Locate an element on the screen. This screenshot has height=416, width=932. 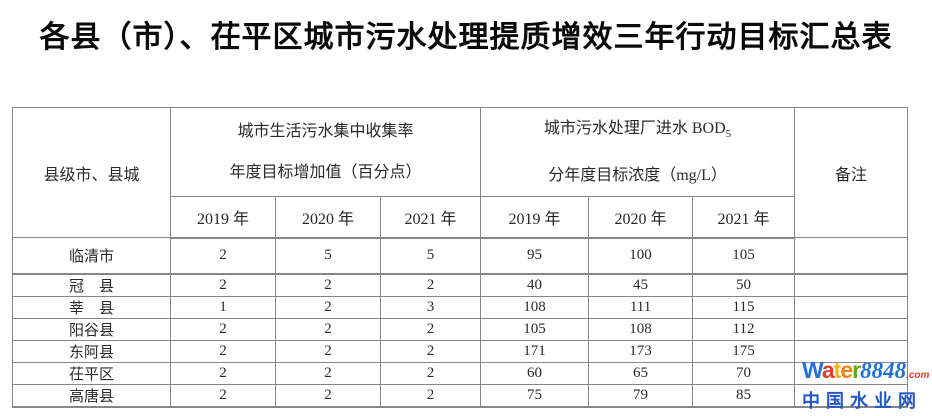
header-county: 县级市、县城 is located at coordinates (91, 172).